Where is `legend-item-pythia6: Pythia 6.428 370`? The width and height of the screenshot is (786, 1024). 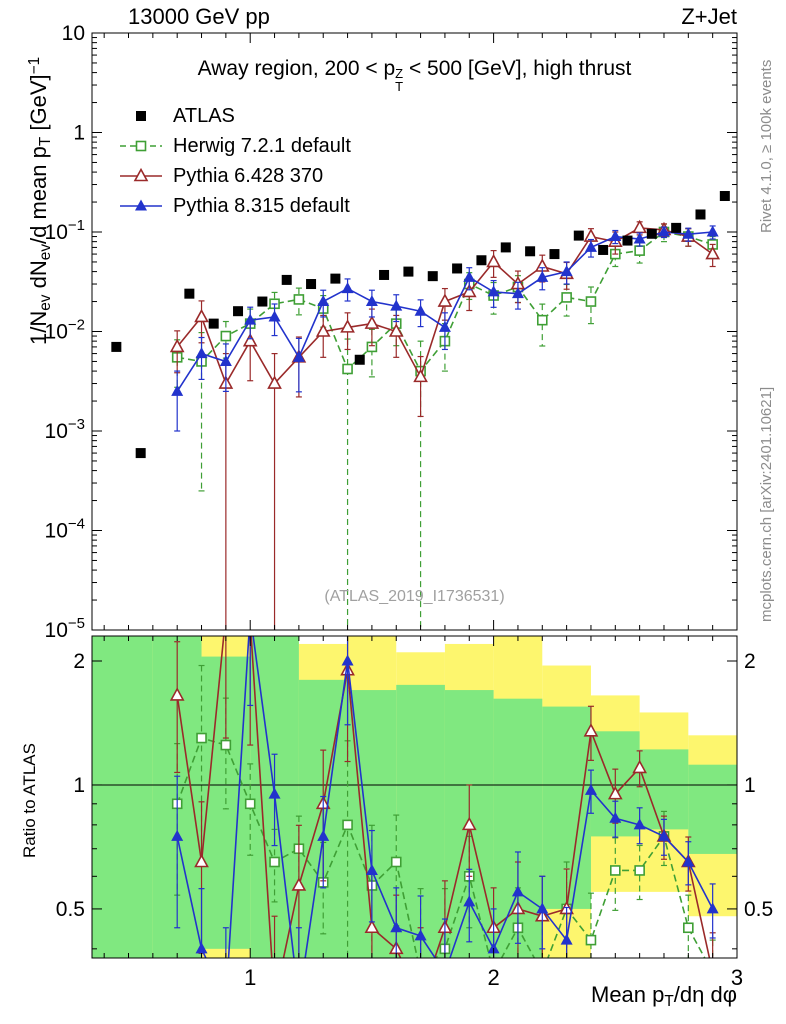 legend-item-pythia6: Pythia 6.428 370 is located at coordinates (234, 176).